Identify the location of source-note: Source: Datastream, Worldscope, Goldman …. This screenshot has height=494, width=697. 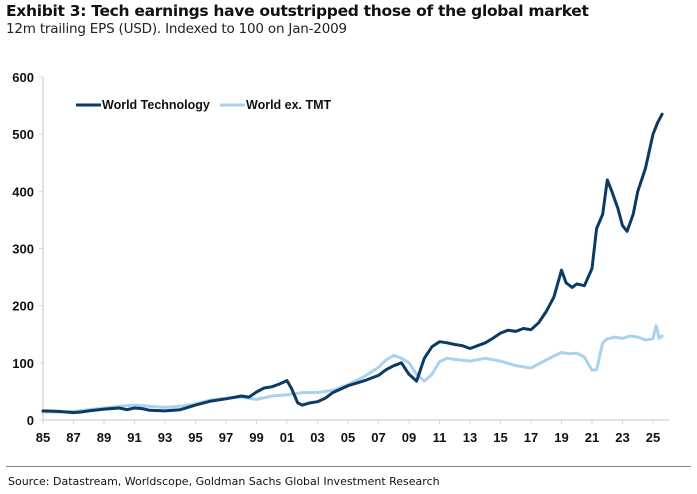
(224, 481).